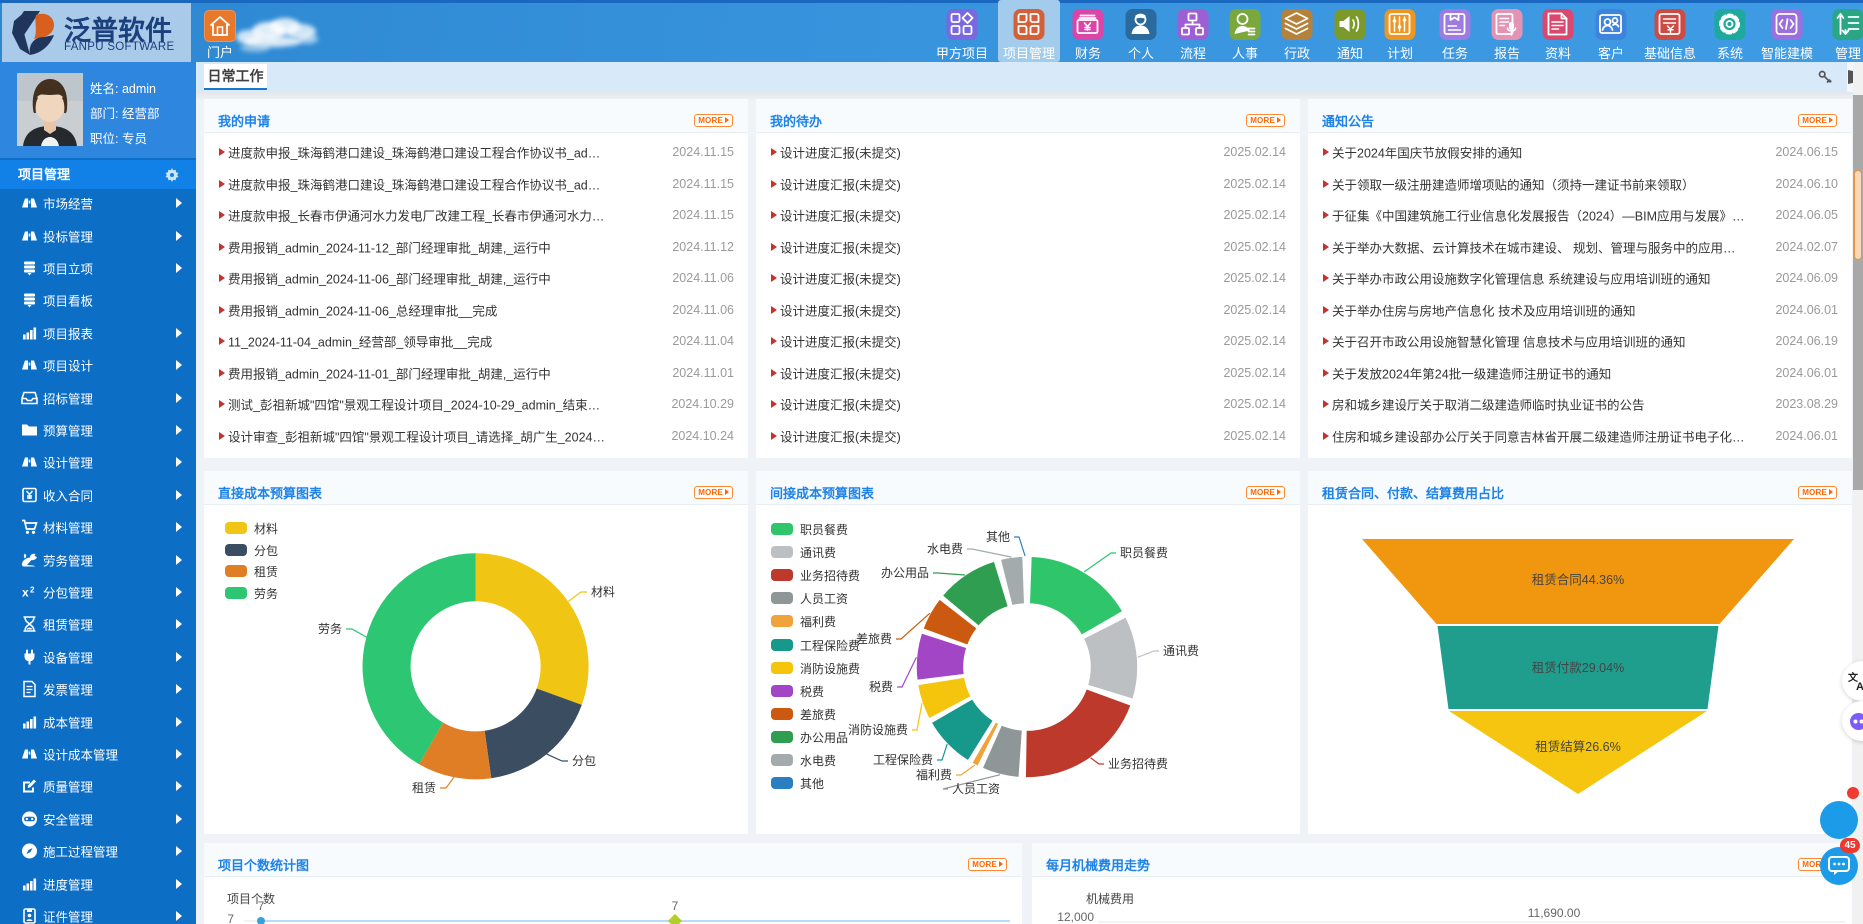  What do you see at coordinates (1577, 746) in the screenshot?
I see `svg-text: 租赁结算26.6%` at bounding box center [1577, 746].